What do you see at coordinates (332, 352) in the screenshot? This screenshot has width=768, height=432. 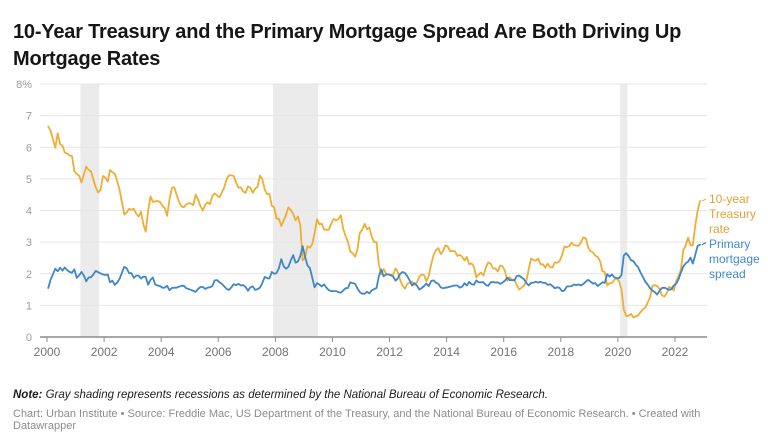 I see `x-tick-label: 2010` at bounding box center [332, 352].